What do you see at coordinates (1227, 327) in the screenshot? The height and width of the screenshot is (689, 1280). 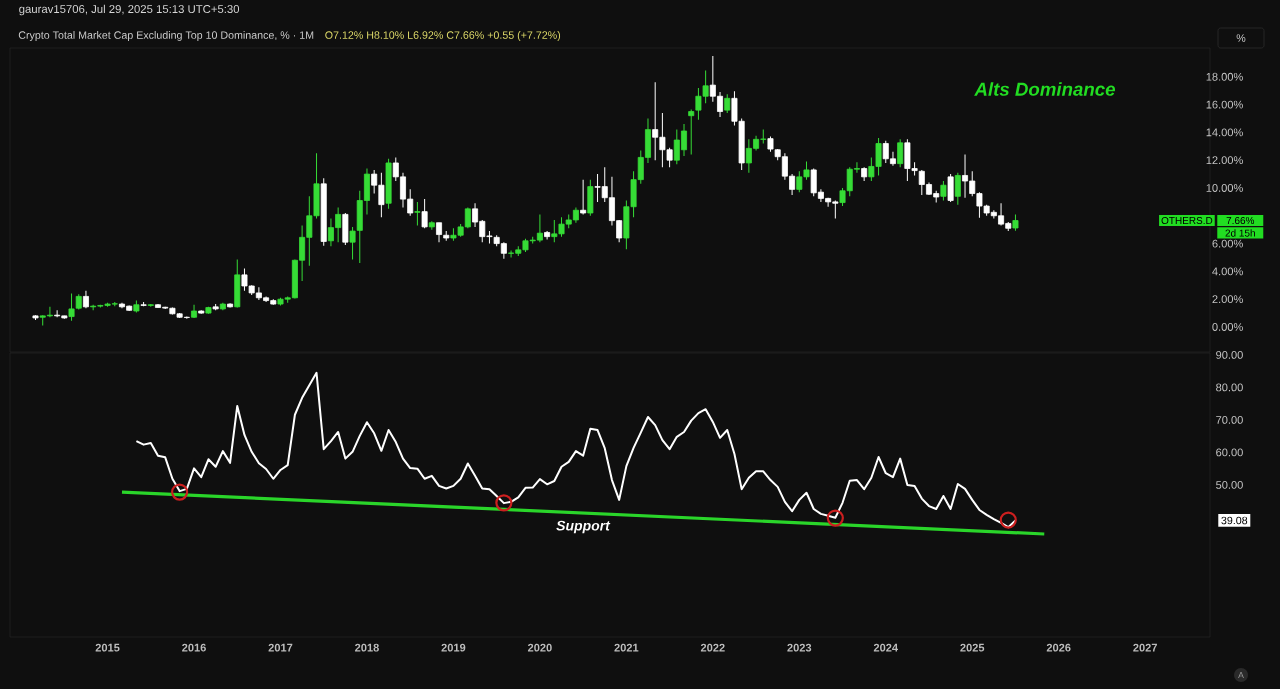 I see `y-tick-label: 0.00%` at bounding box center [1227, 327].